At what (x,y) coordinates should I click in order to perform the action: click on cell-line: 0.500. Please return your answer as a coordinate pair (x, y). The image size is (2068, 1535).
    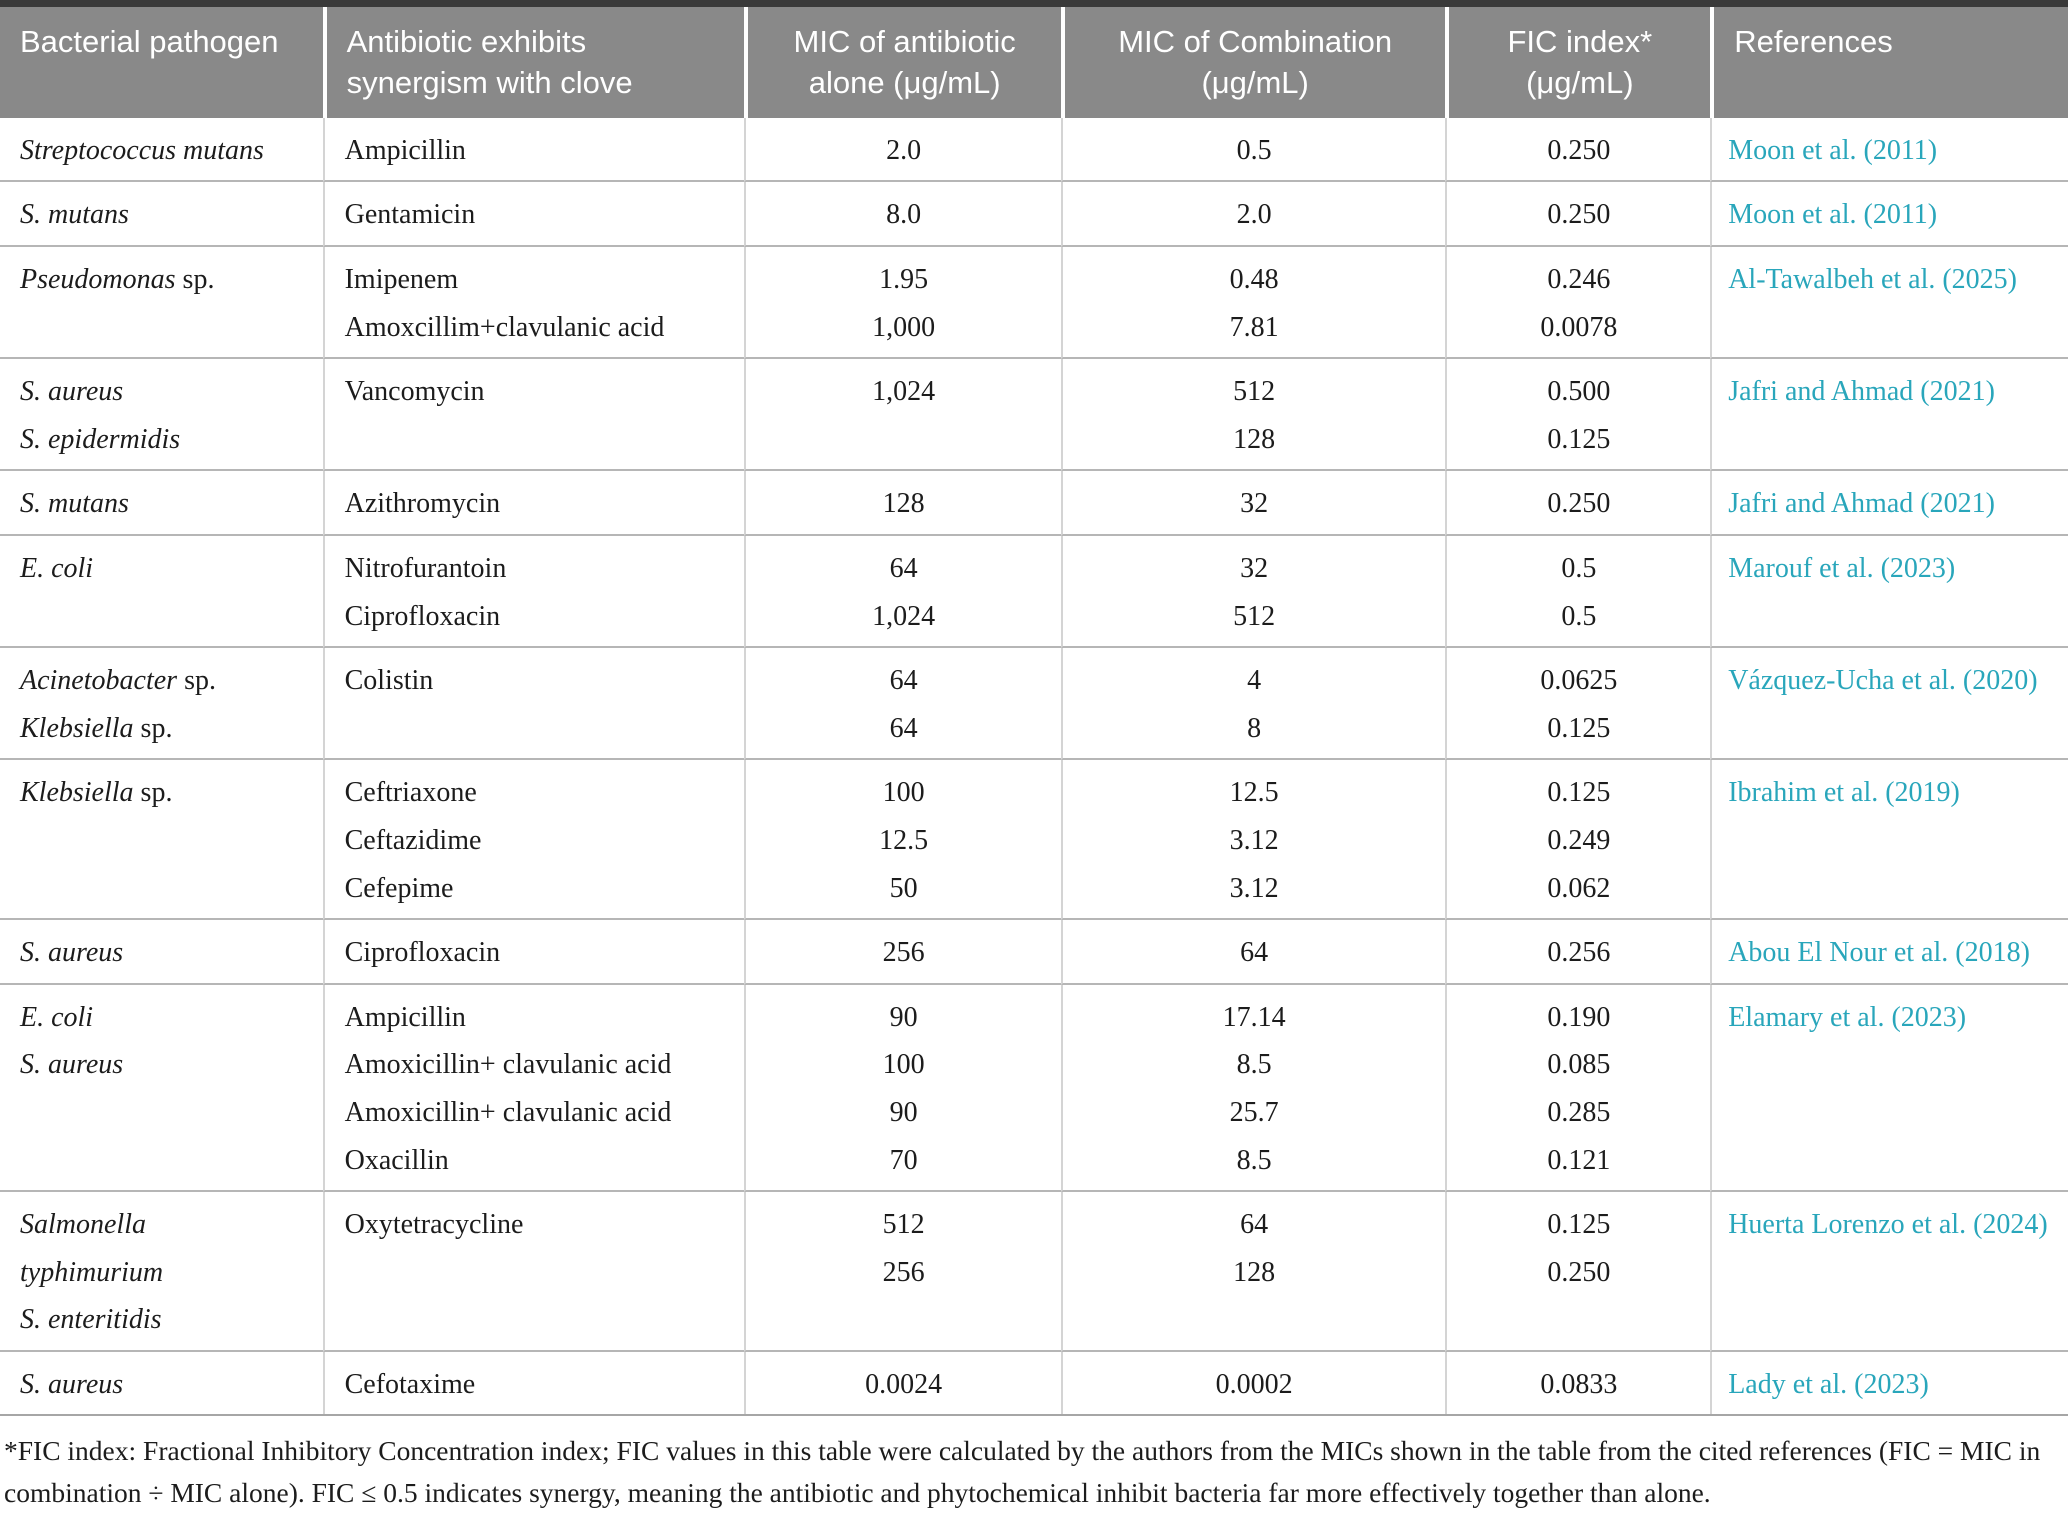
    Looking at the image, I should click on (1579, 392).